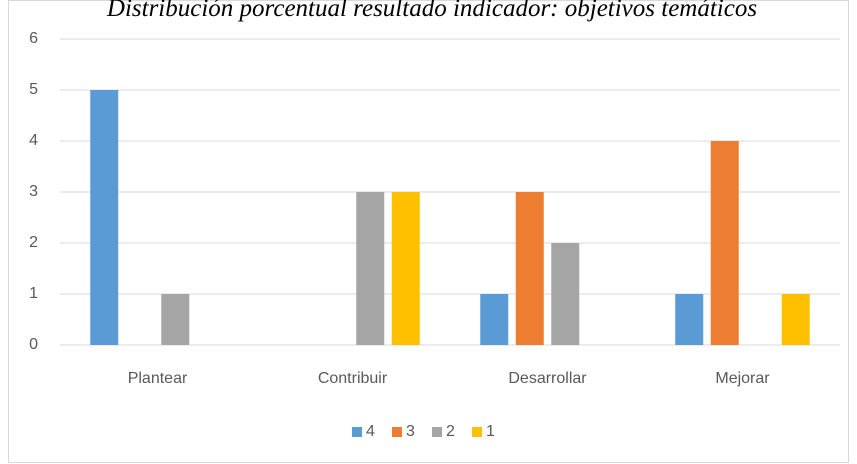 This screenshot has width=857, height=464. Describe the element at coordinates (450, 431) in the screenshot. I see `legend-label: 2` at that location.